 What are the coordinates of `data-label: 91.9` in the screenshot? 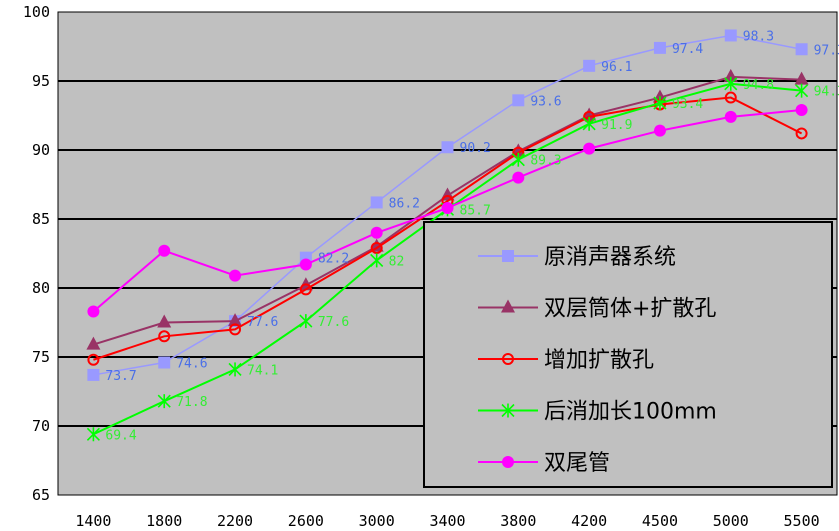 It's located at (616, 125).